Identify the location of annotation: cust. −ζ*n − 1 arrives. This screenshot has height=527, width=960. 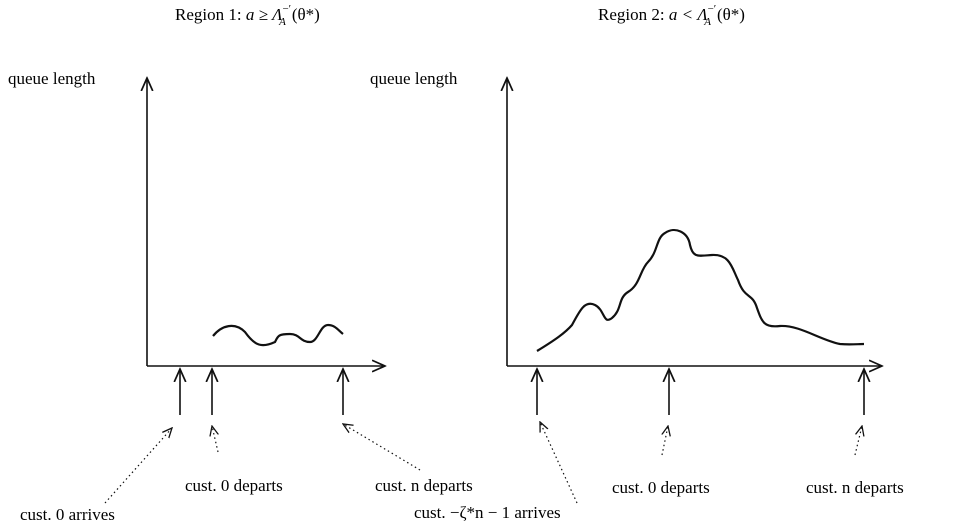
(487, 512).